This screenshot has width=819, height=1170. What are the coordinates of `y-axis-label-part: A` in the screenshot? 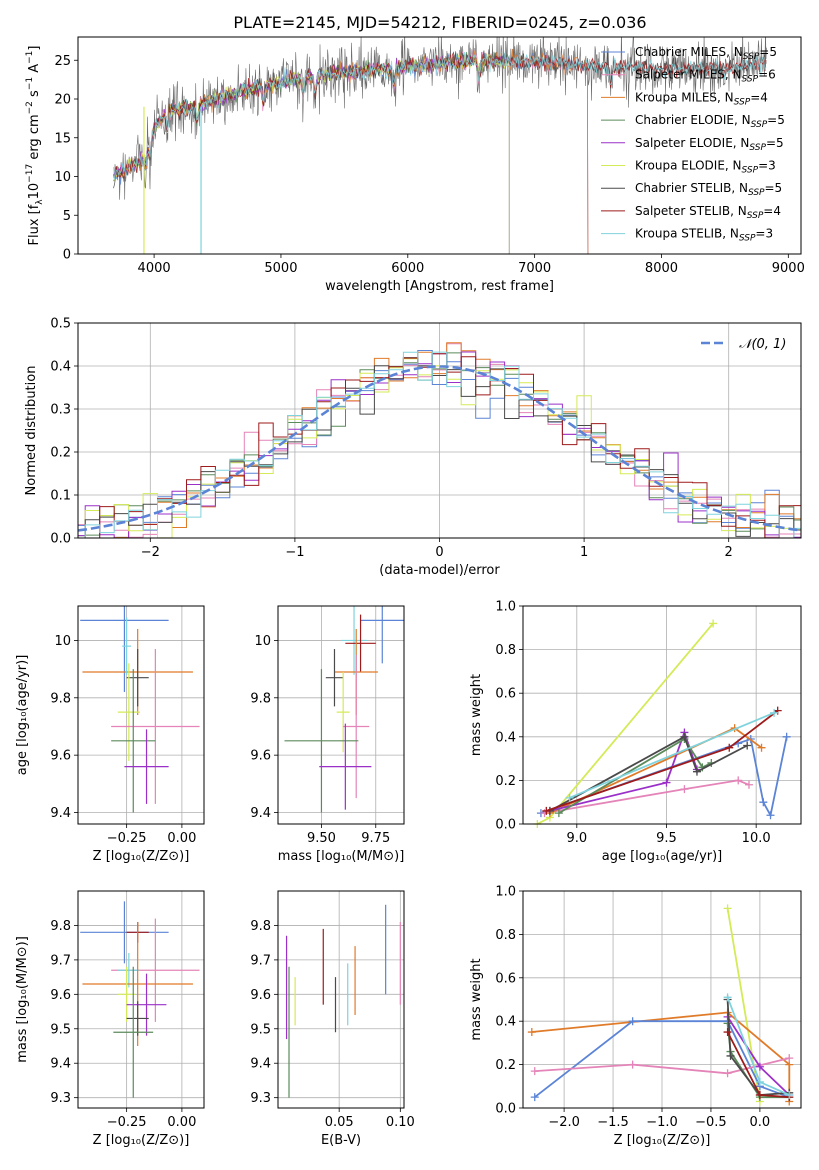 It's located at (34, 70).